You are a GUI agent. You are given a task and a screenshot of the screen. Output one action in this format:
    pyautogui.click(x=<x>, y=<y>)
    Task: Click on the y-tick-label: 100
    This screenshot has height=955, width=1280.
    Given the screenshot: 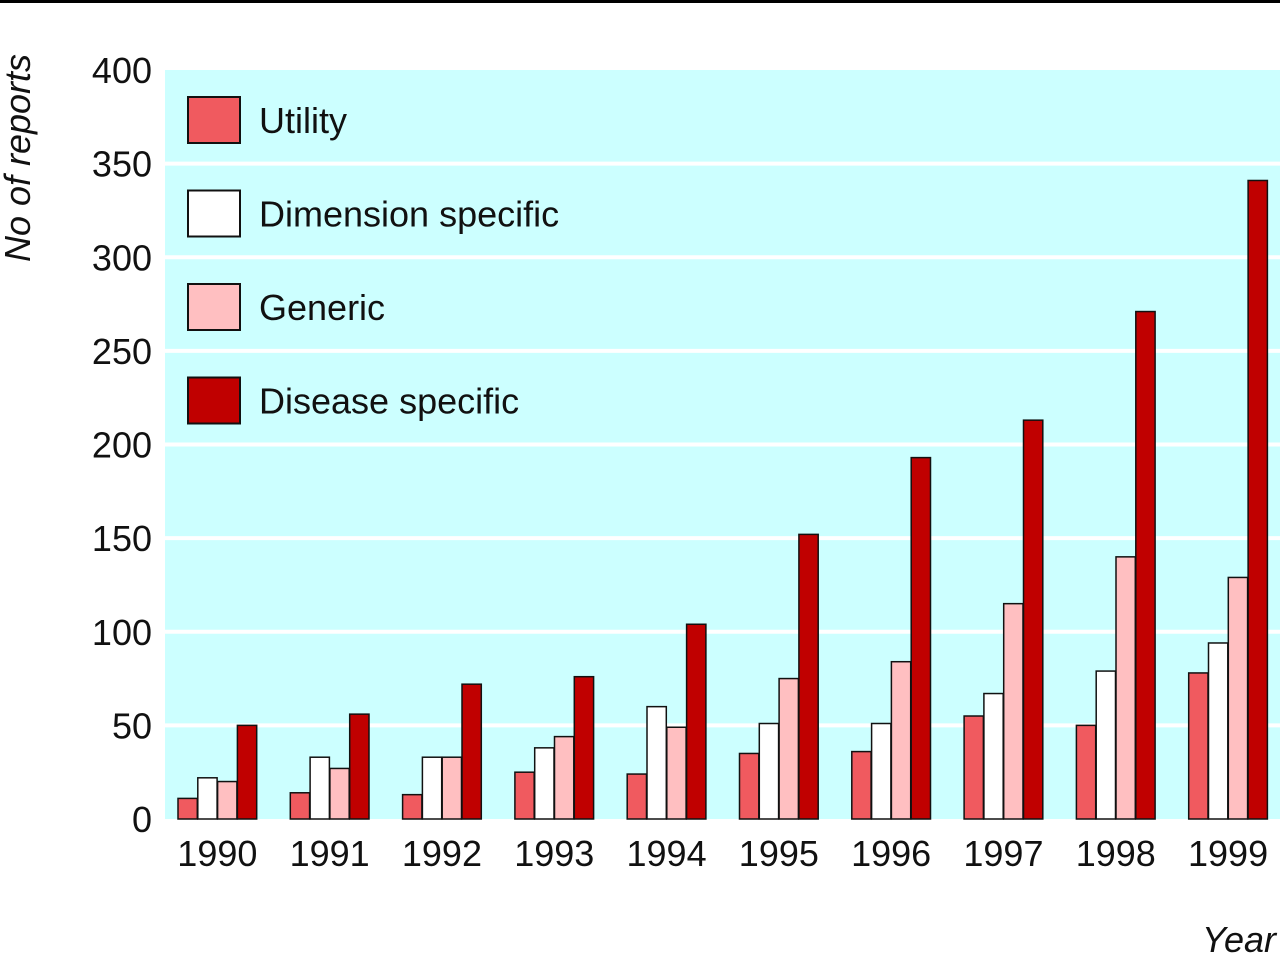 What is the action you would take?
    pyautogui.click(x=122, y=632)
    